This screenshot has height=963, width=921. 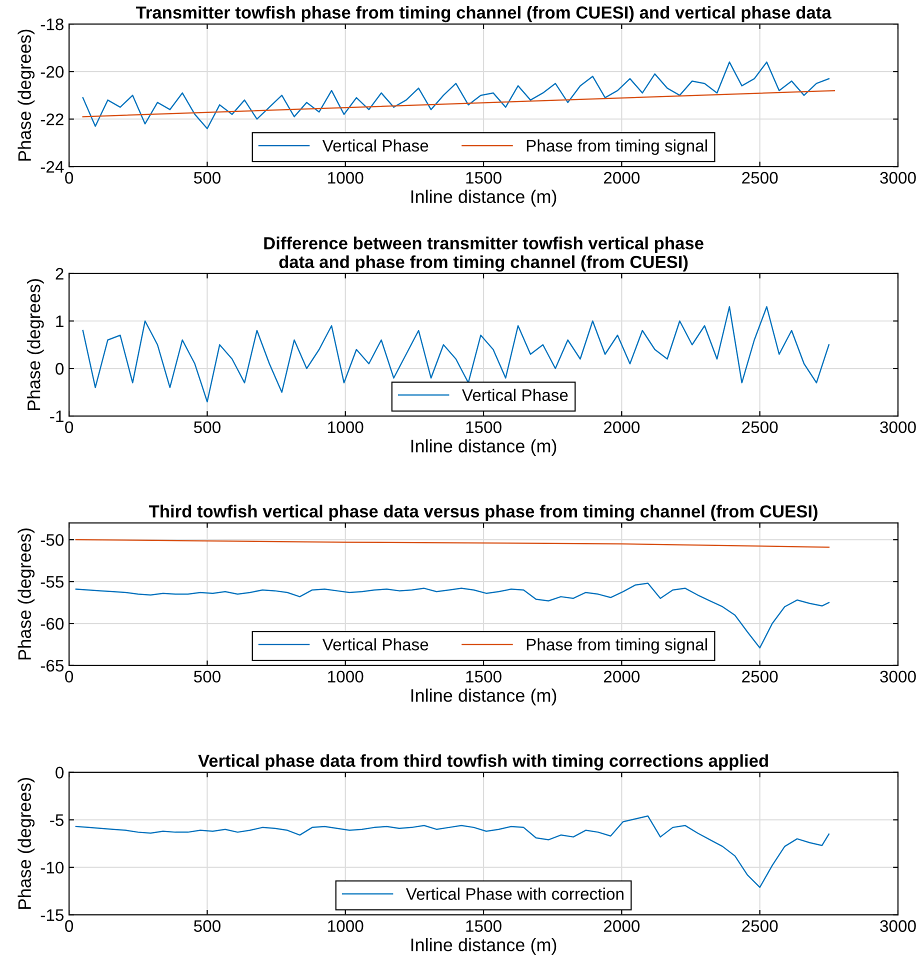 I want to click on y-tick-label: -18, so click(x=52, y=24).